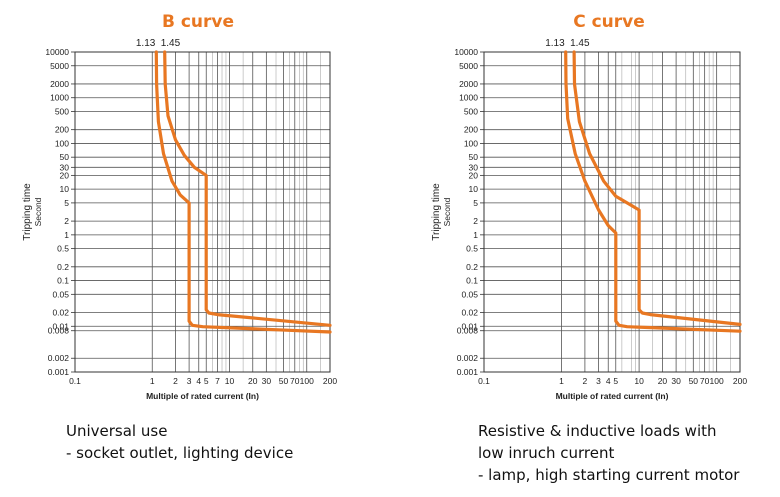 This screenshot has width=780, height=497. I want to click on annotation-1-45: 1.45, so click(171, 43).